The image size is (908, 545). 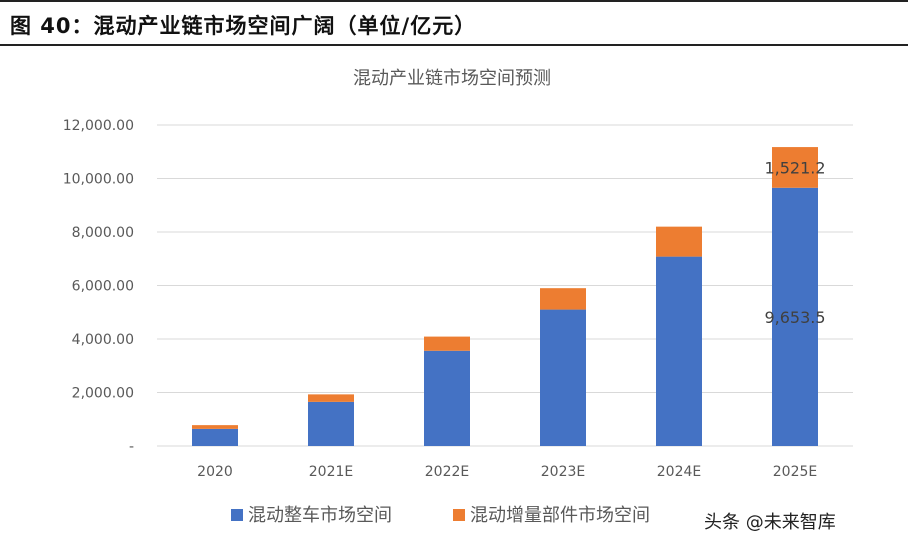 I want to click on x-tick-label: 2020, so click(x=215, y=472).